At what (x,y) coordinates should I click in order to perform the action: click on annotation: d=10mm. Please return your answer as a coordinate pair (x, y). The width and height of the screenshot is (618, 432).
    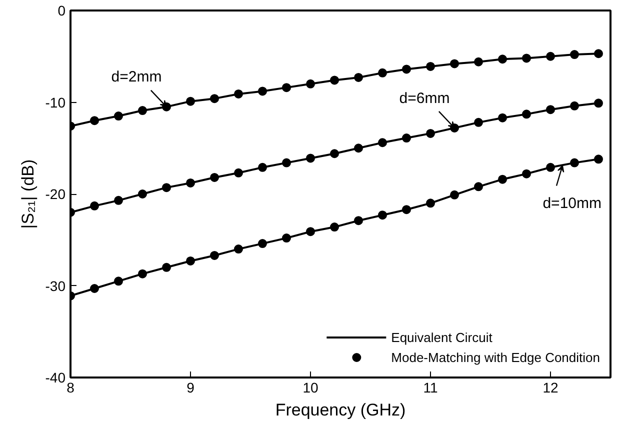
    Looking at the image, I should click on (572, 203).